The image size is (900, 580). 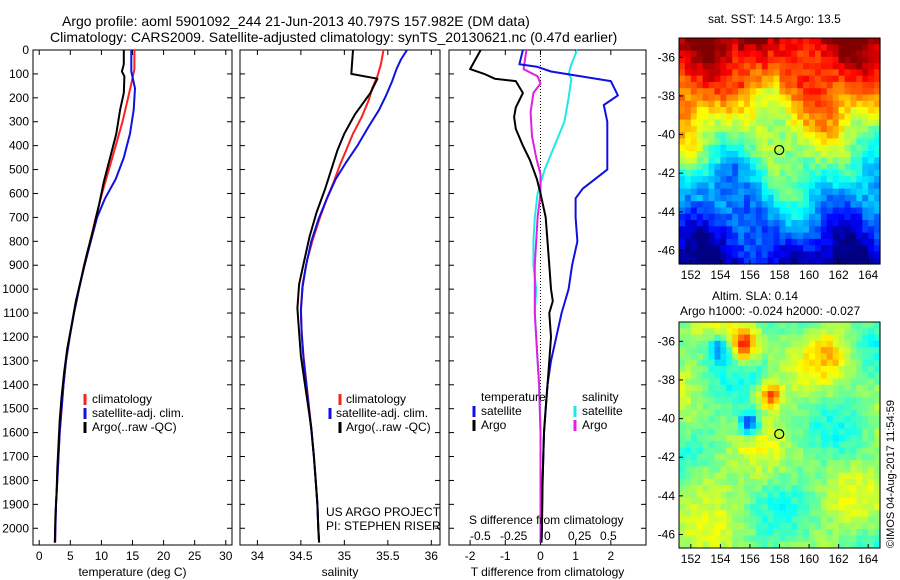 What do you see at coordinates (750, 559) in the screenshot?
I see `lon-tick-label: 156` at bounding box center [750, 559].